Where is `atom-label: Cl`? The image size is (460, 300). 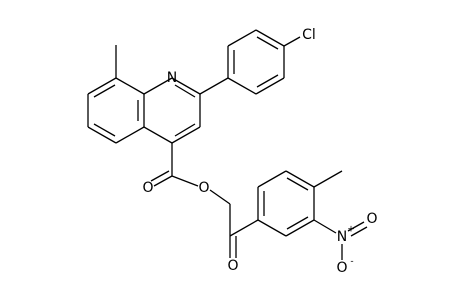
atom-label: Cl is located at coordinates (309, 35).